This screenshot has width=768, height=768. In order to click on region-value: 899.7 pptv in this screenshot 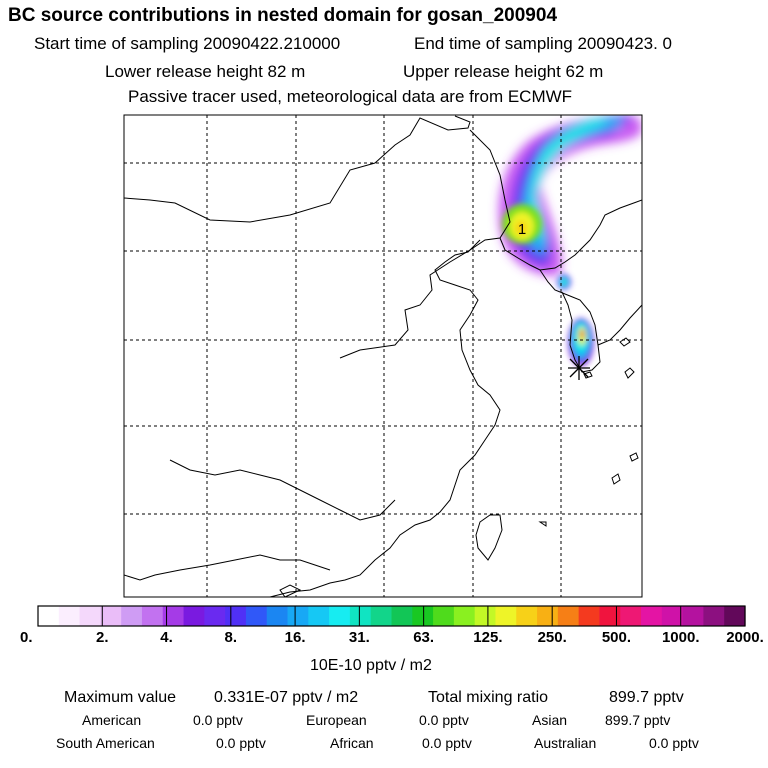, I will do `click(638, 720)`.